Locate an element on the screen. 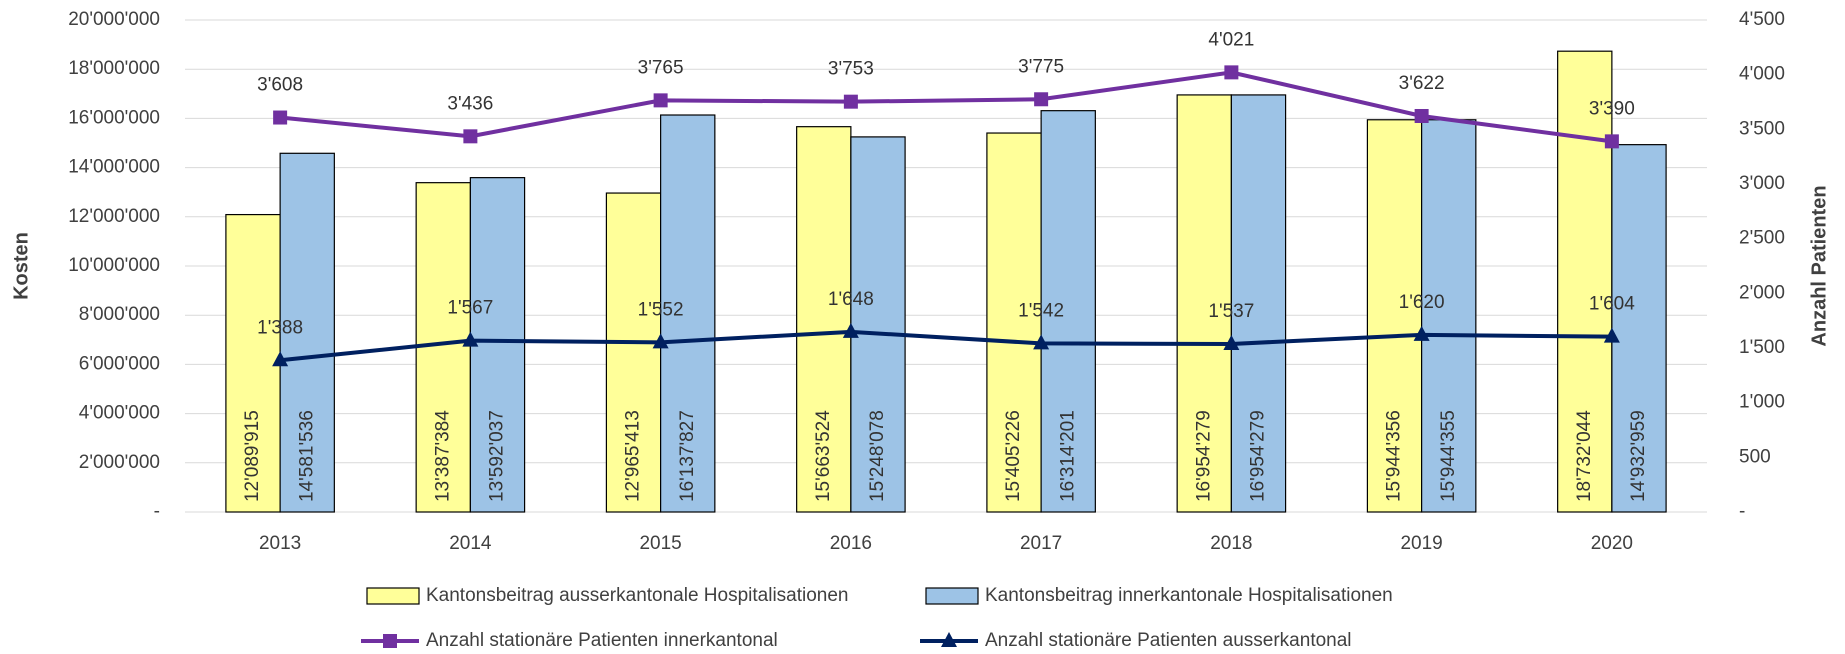  line-value-label: 3'622 is located at coordinates (1422, 83).